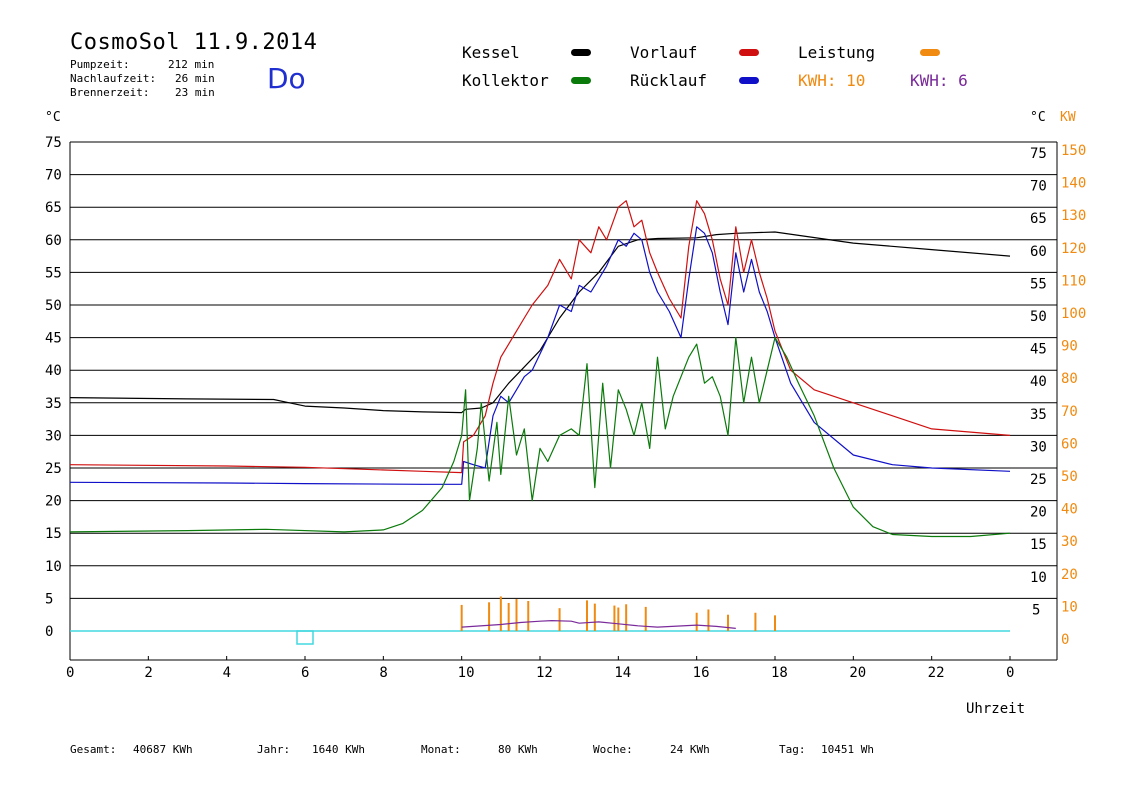 Image resolution: width=1148 pixels, height=812 pixels. What do you see at coordinates (305, 637) in the screenshot?
I see `cursor-marker` at bounding box center [305, 637].